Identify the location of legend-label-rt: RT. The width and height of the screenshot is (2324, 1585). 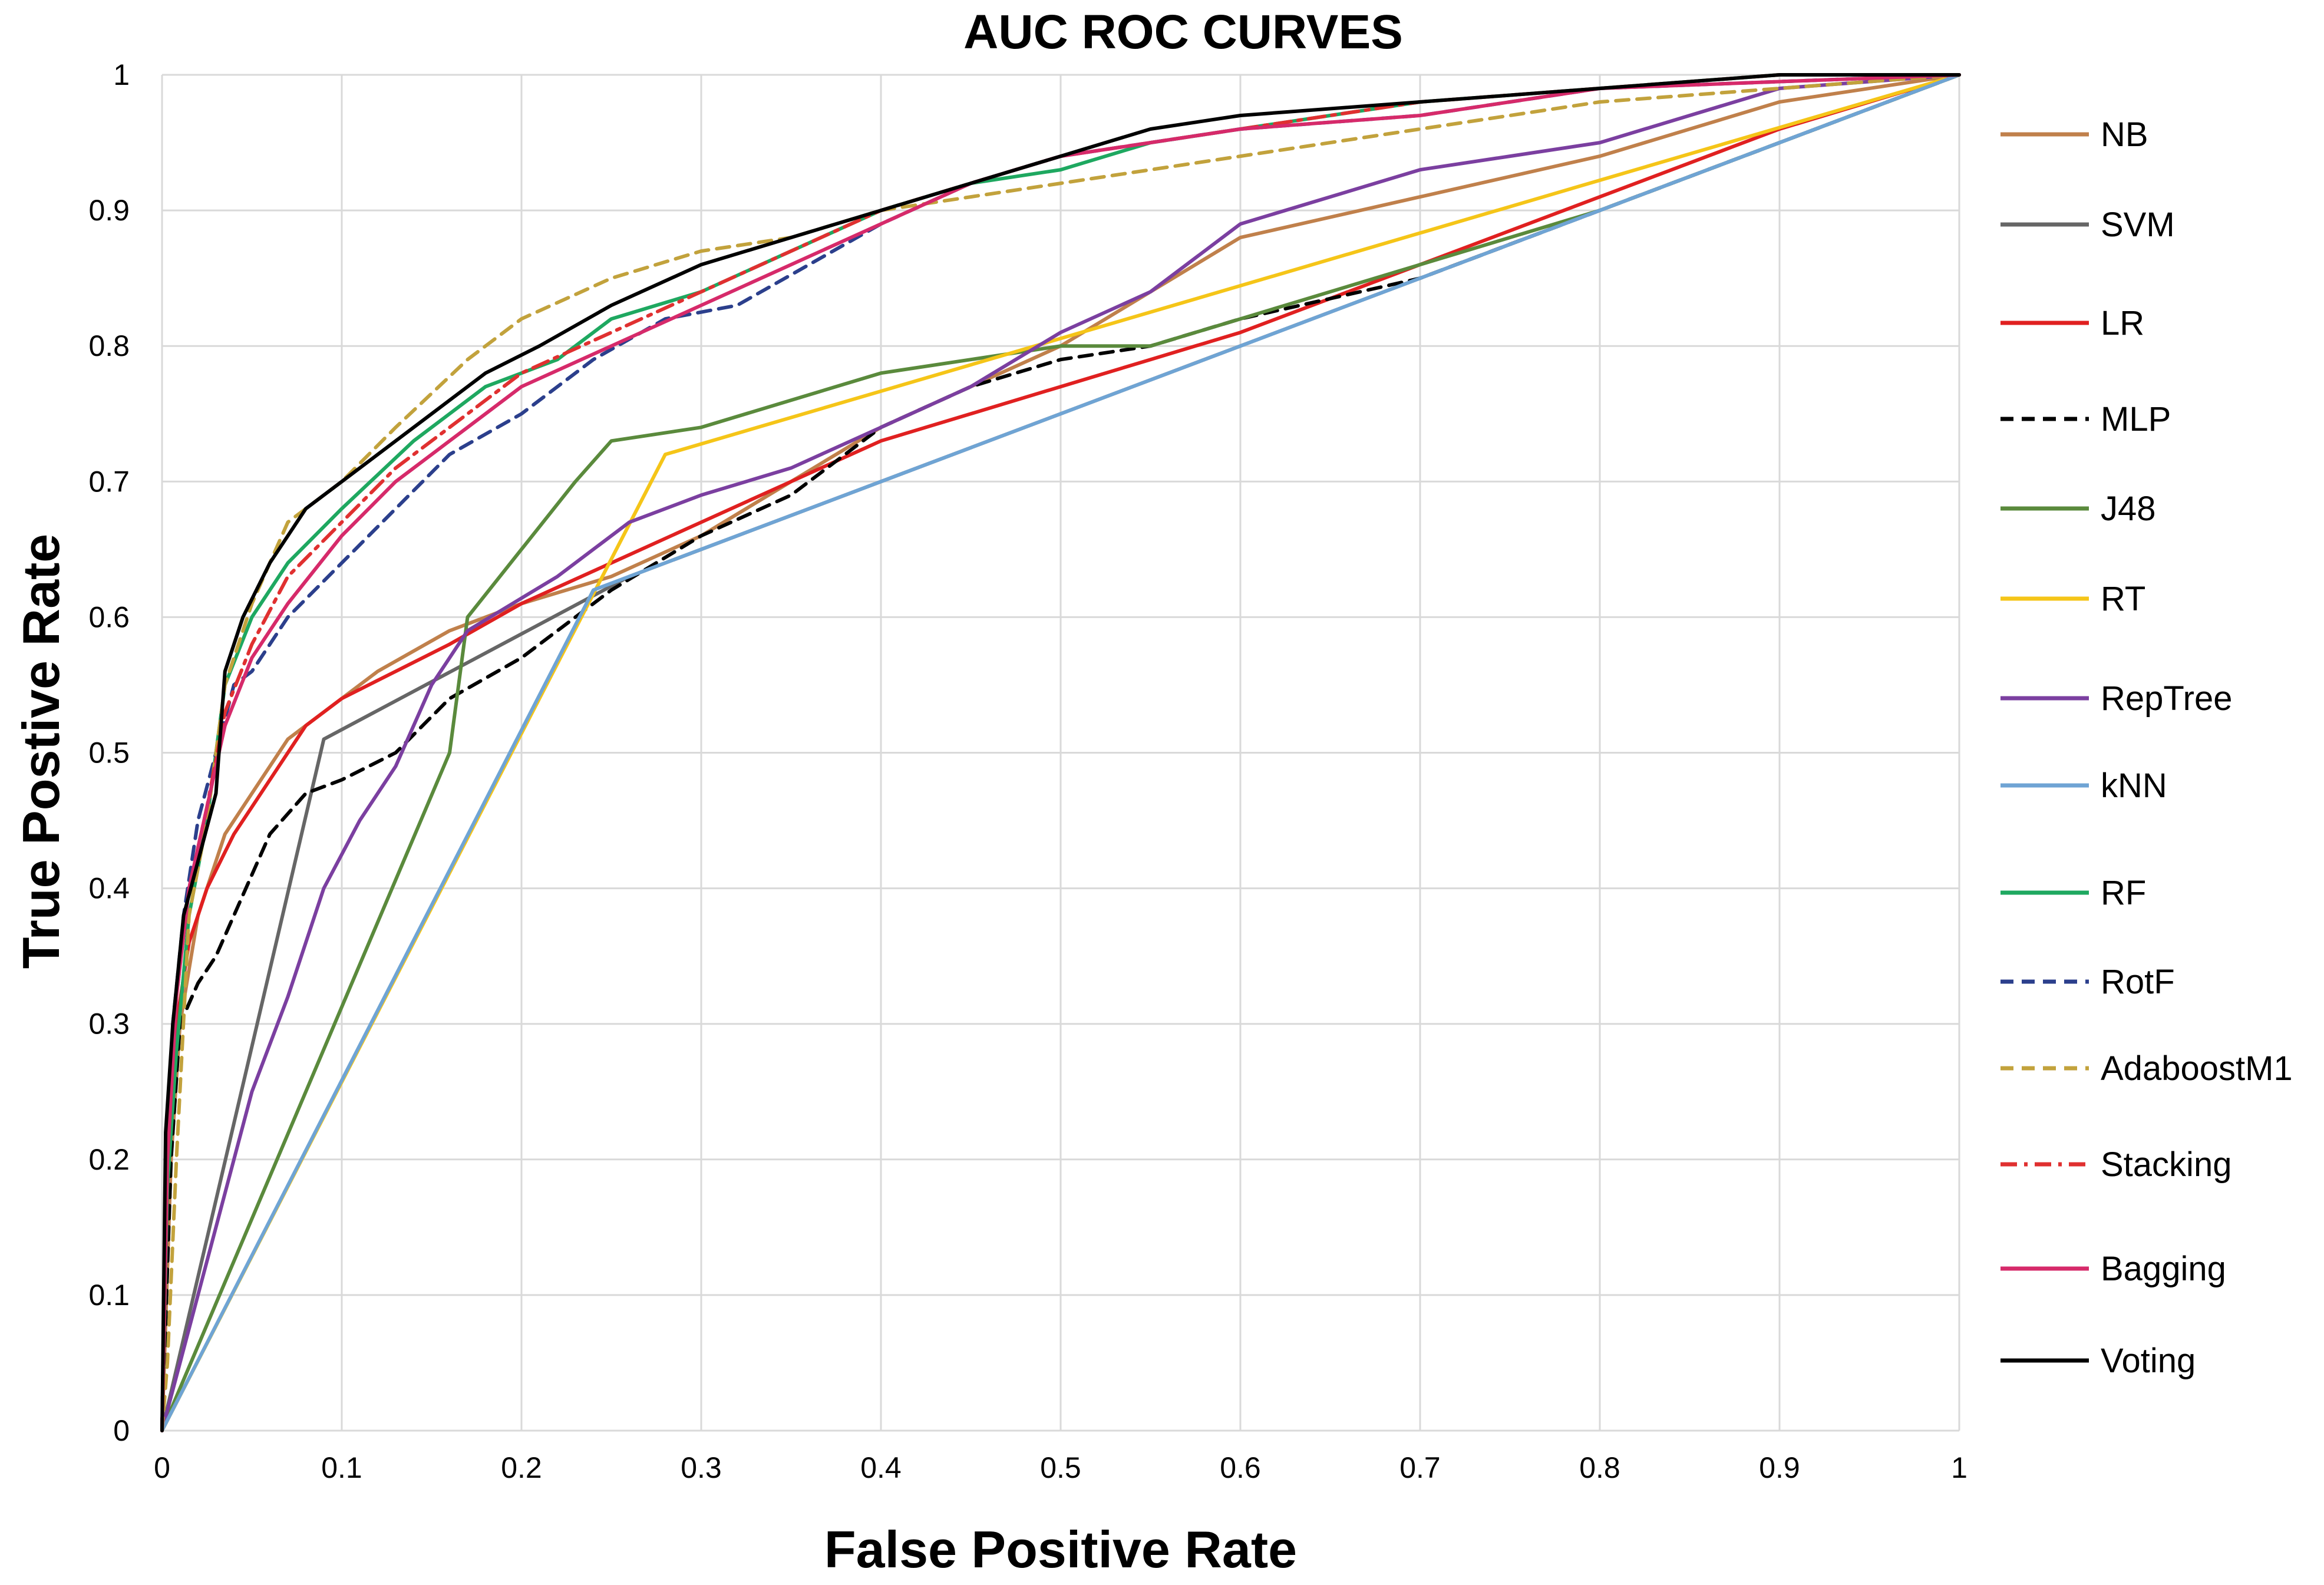
(2123, 599).